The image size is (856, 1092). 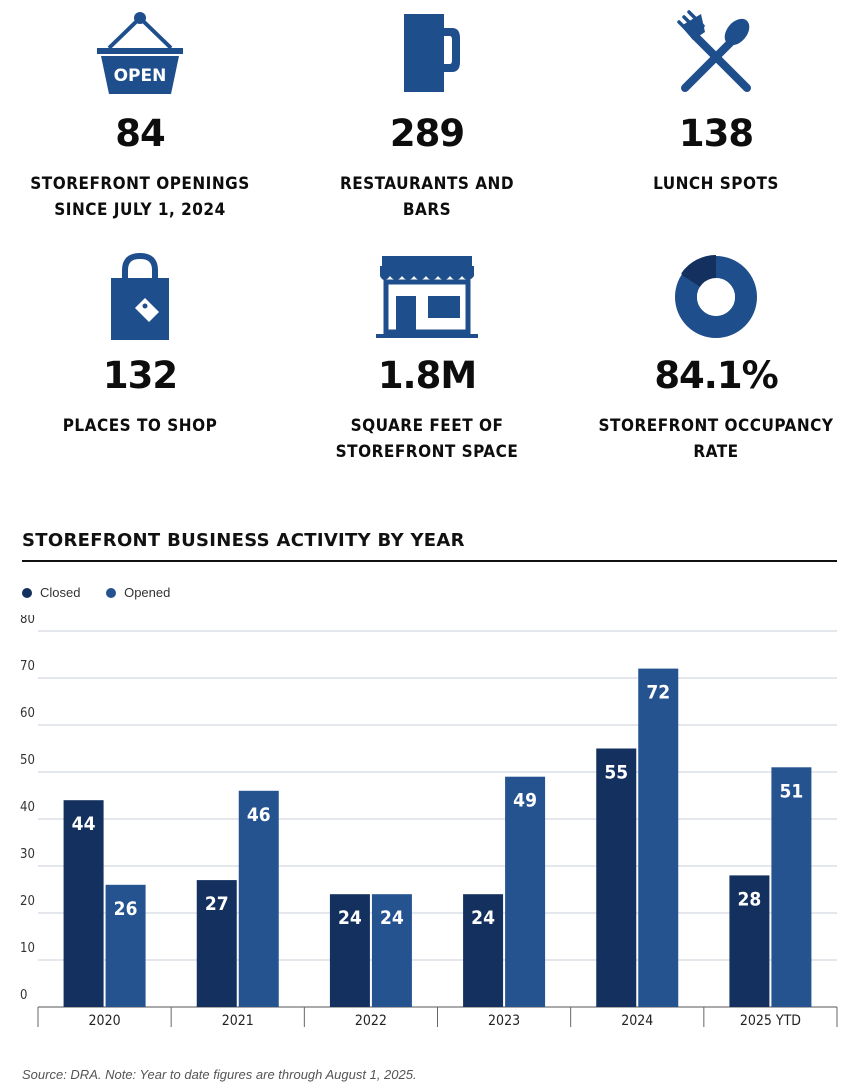 I want to click on bar-value-label: 26, so click(x=126, y=909).